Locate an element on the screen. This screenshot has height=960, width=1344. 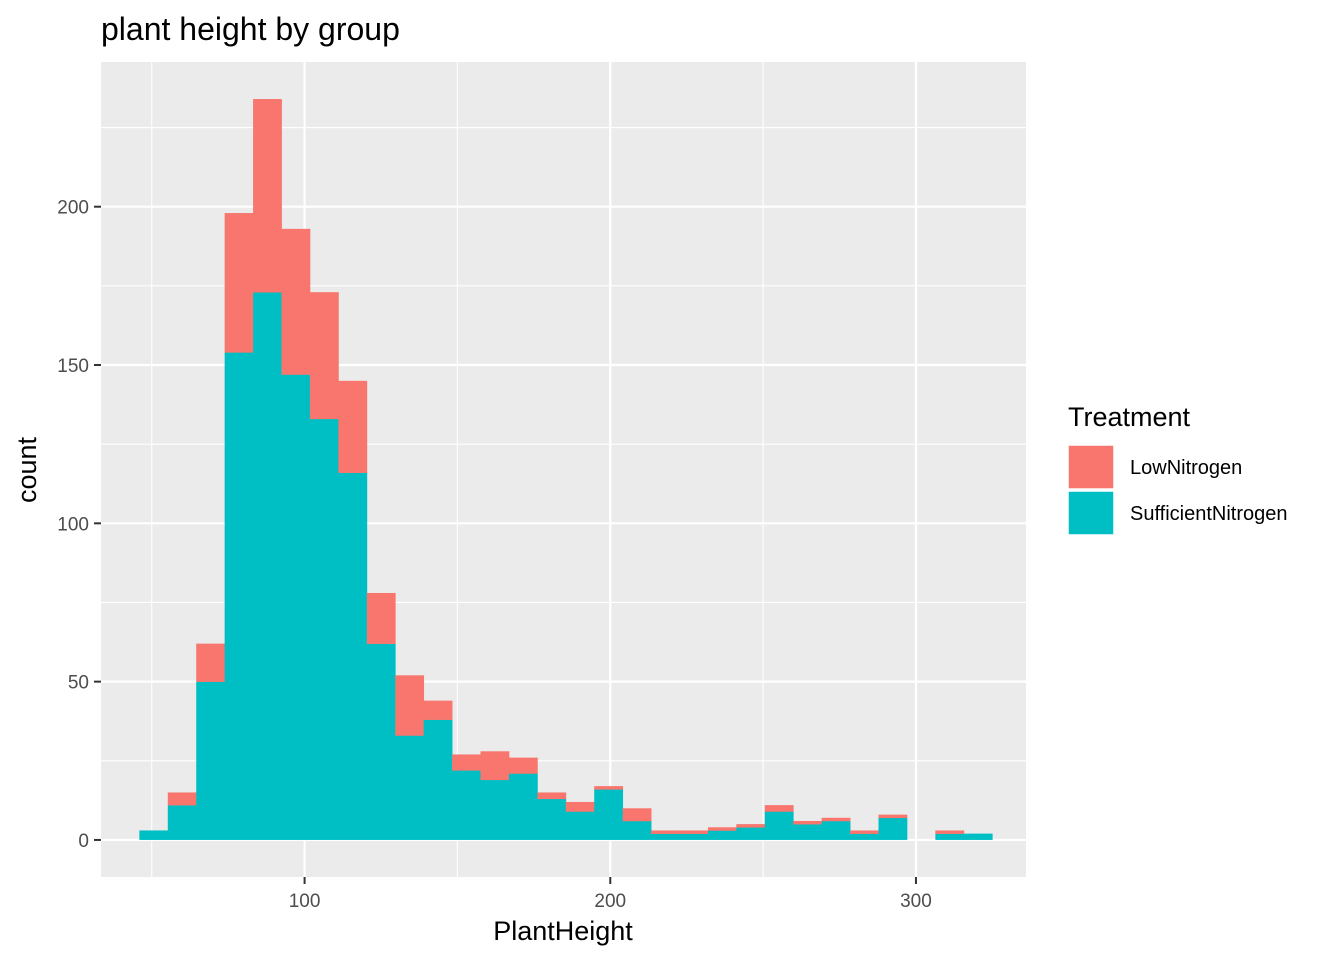
legend-label-lownitrogen: LowNitrogen is located at coordinates (1186, 468).